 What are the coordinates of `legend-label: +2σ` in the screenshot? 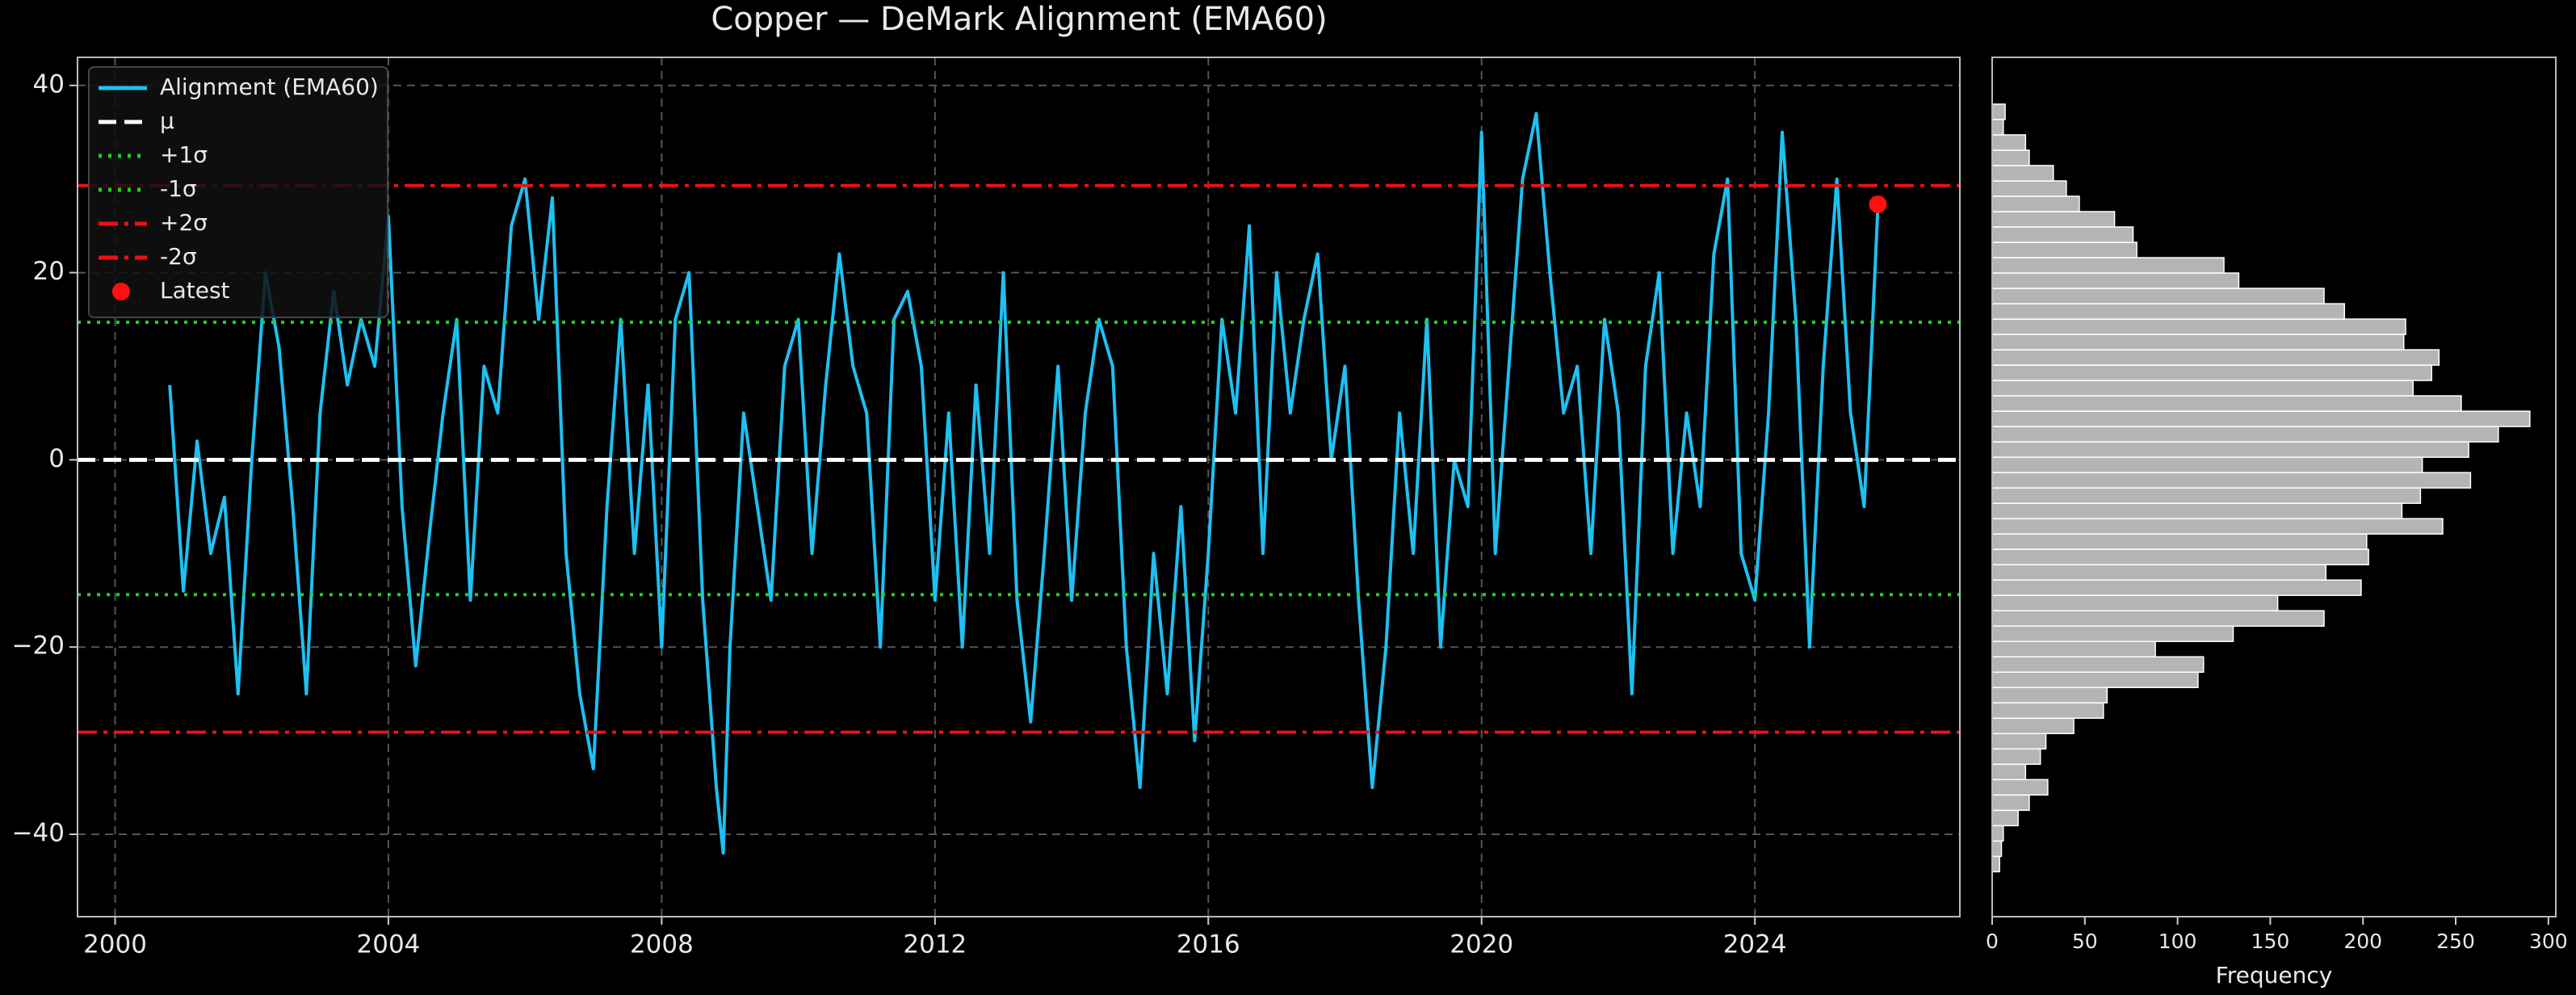 It's located at (184, 222).